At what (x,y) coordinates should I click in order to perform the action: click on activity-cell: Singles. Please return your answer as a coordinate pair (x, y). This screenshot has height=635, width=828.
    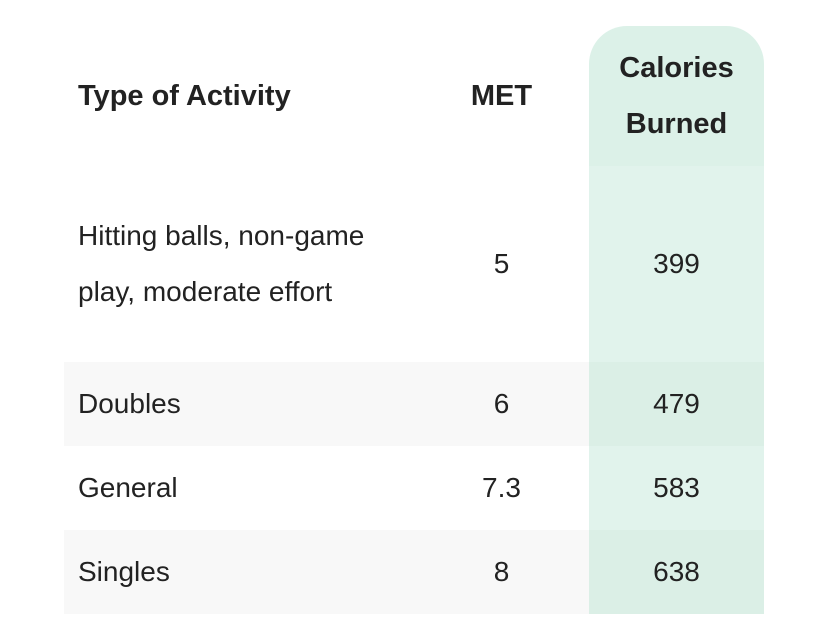
    Looking at the image, I should click on (124, 571).